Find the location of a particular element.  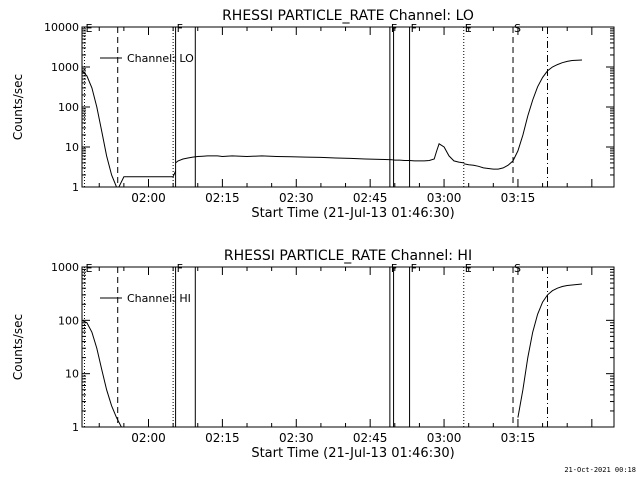

chart-title: RHESSI PARTICLE_RATE Channel: HI is located at coordinates (348, 256).